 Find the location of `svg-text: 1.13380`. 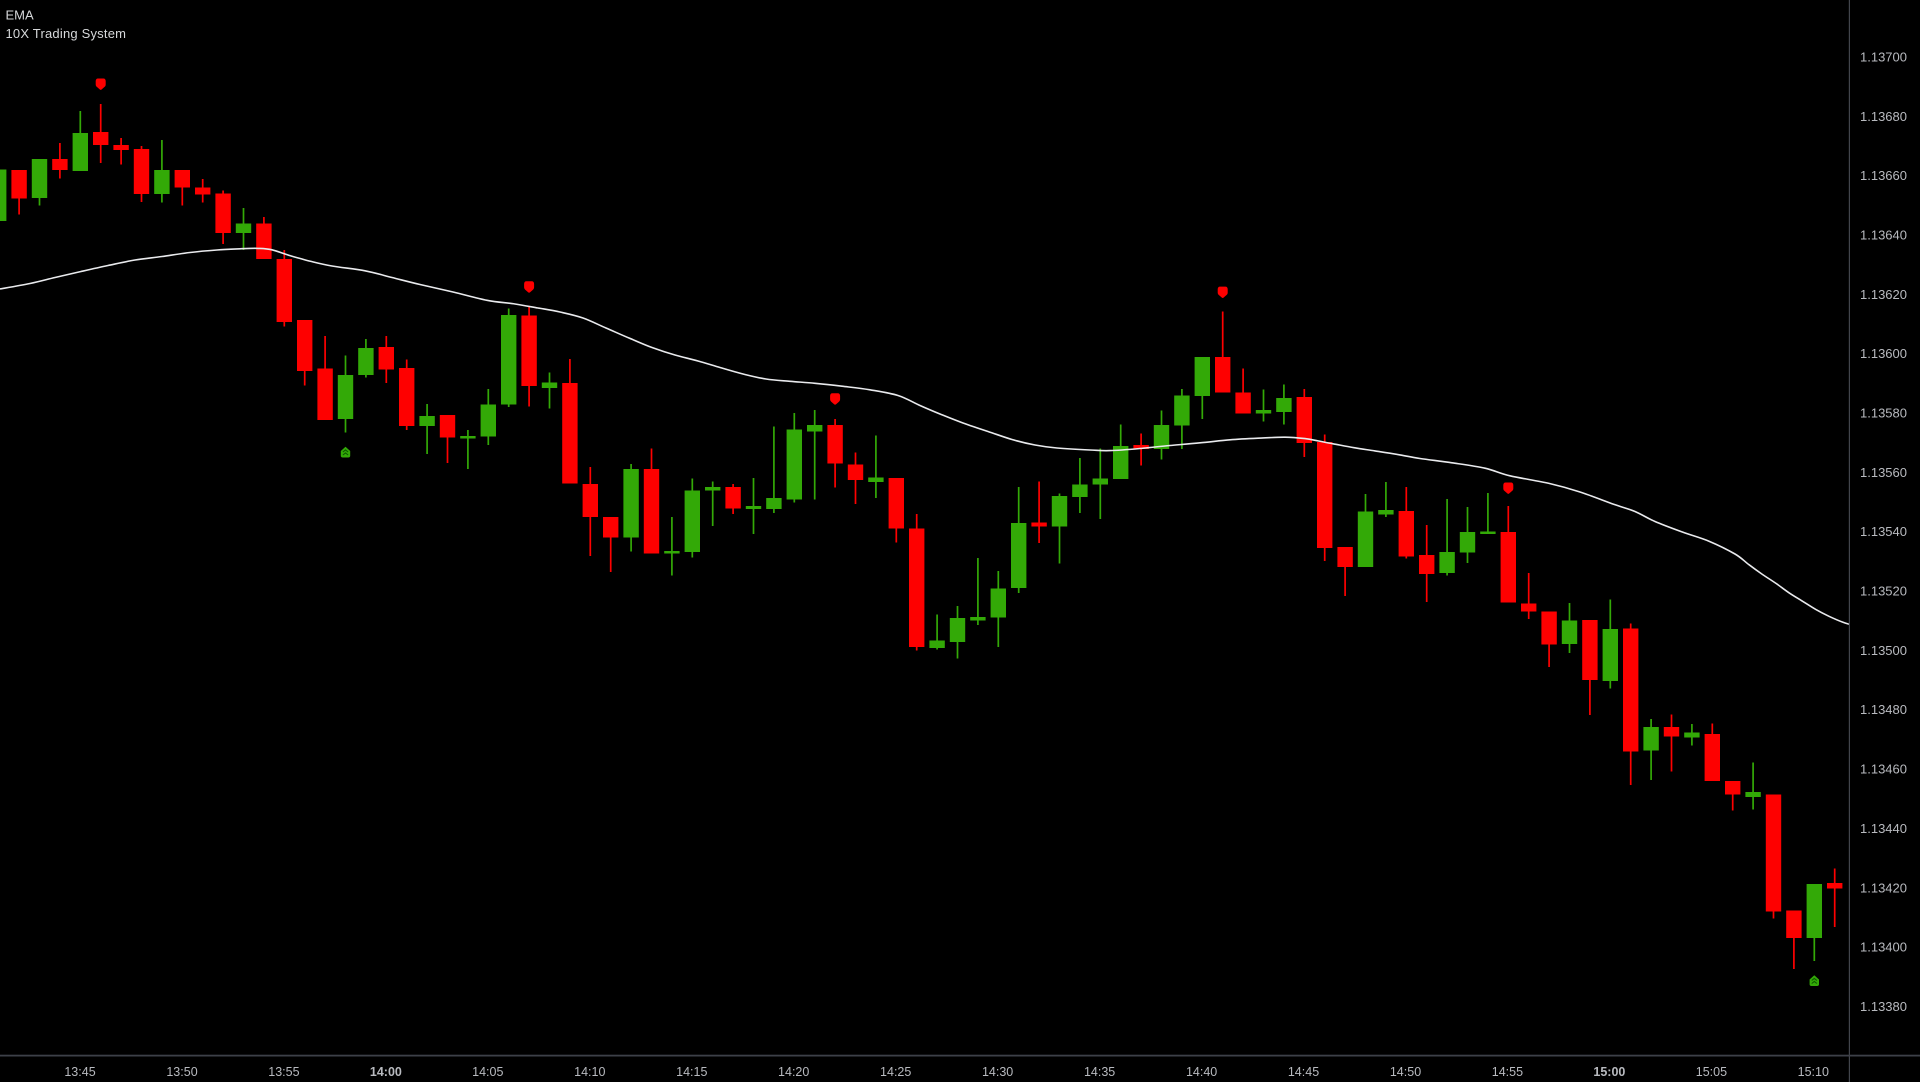

svg-text: 1.13380 is located at coordinates (1883, 1006).